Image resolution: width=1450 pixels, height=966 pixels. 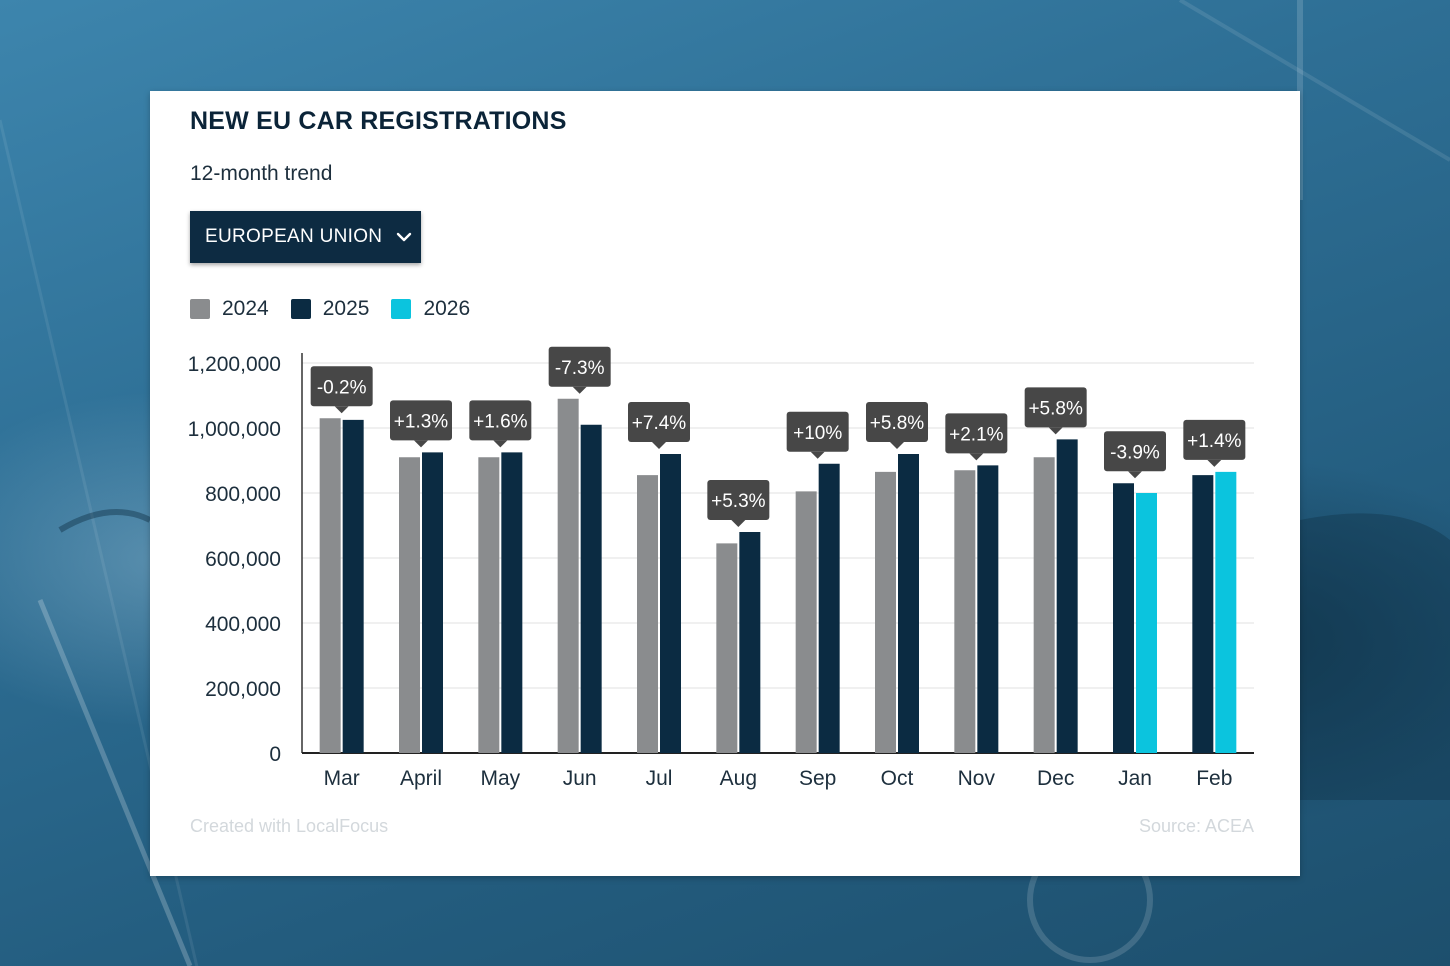 I want to click on y-tick-label: 400,000, so click(x=243, y=624).